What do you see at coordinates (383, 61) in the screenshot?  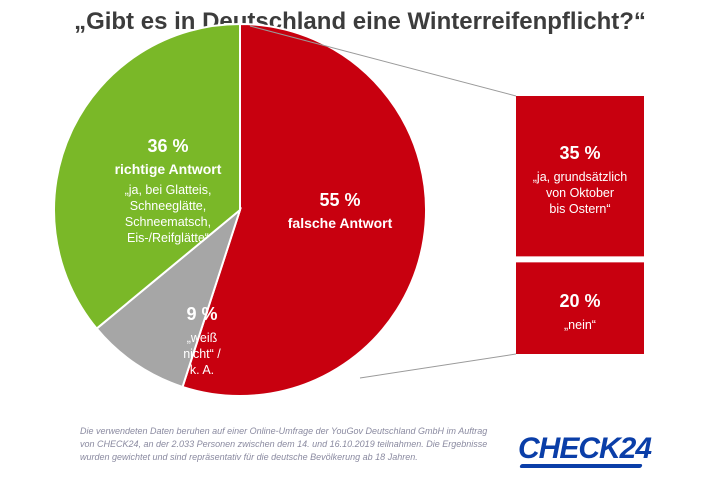 I see `connector-line-top` at bounding box center [383, 61].